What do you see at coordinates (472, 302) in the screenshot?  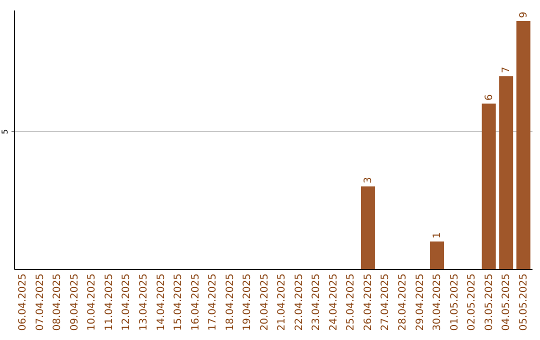 I see `x-tick-label: 02.05.2025` at bounding box center [472, 302].